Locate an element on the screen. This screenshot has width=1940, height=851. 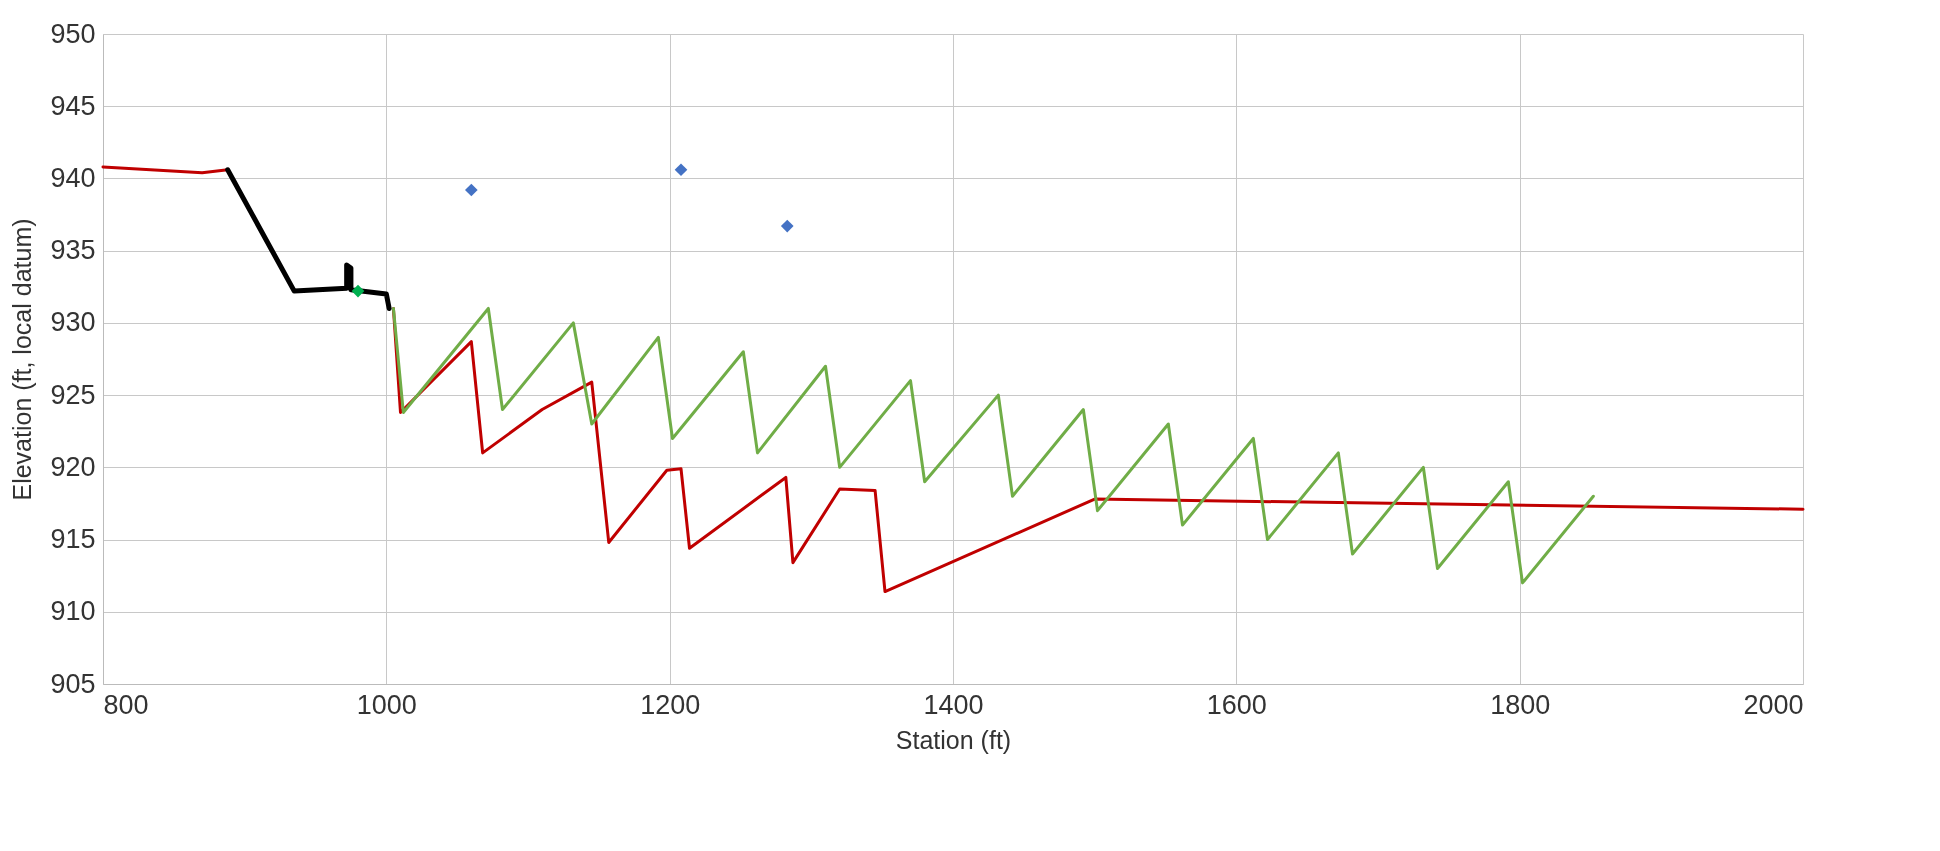
x-tick-label: 2000 is located at coordinates (1773, 704).